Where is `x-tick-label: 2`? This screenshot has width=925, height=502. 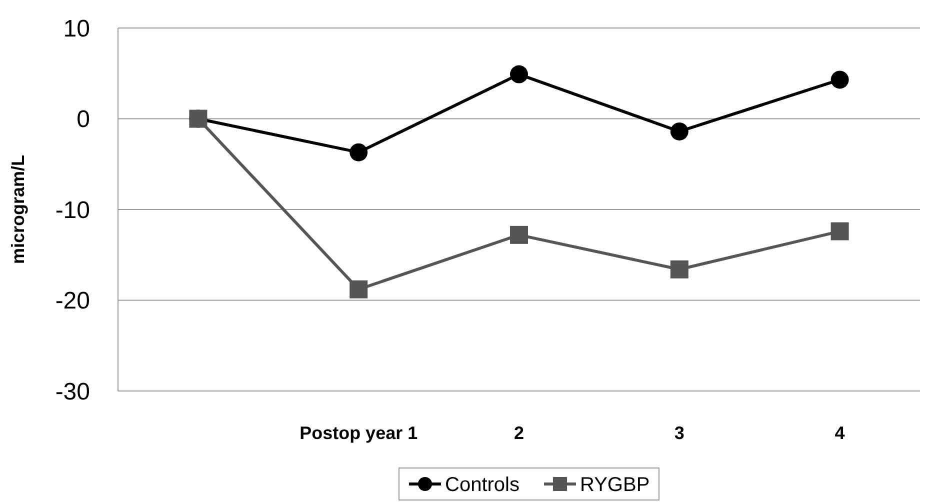
x-tick-label: 2 is located at coordinates (519, 433).